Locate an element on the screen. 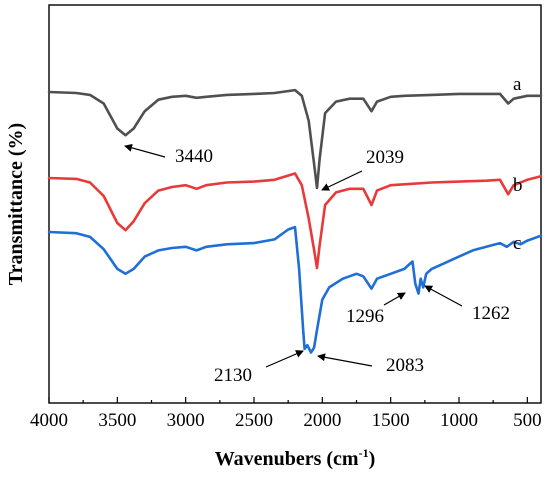 Image resolution: width=550 pixels, height=477 pixels. x-tick-label: 3000 is located at coordinates (186, 420).